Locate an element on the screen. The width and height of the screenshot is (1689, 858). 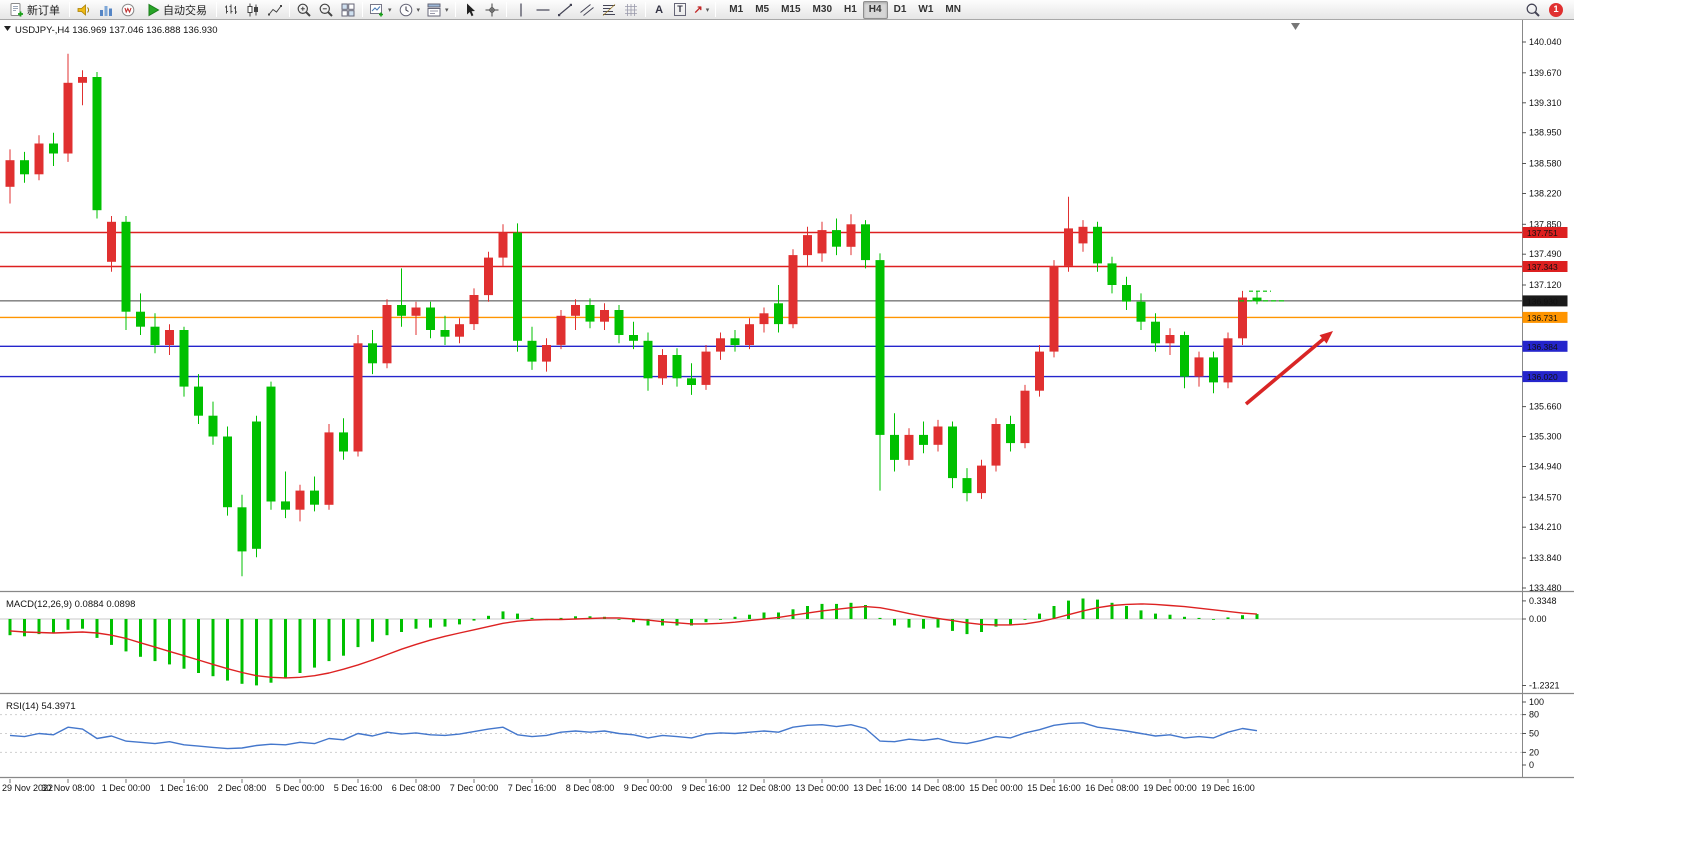
new-order-button: 新订单 is located at coordinates (34, 10).